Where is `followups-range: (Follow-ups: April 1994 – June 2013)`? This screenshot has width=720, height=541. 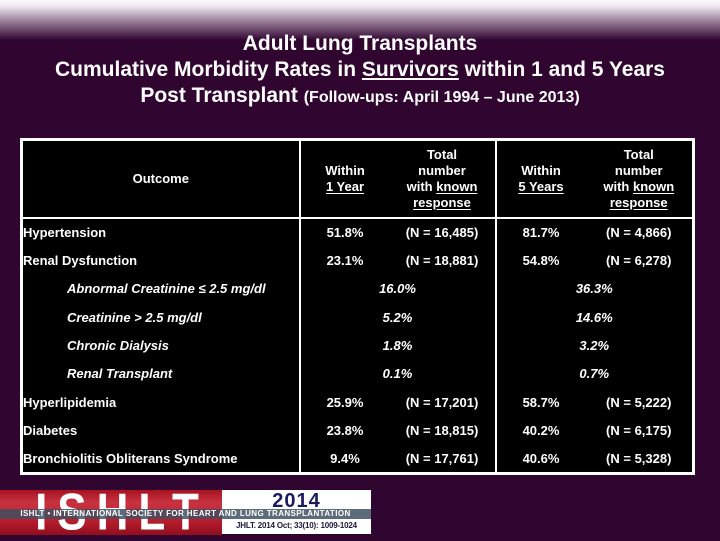
followups-range: (Follow-ups: April 1994 – June 2013) is located at coordinates (441, 97).